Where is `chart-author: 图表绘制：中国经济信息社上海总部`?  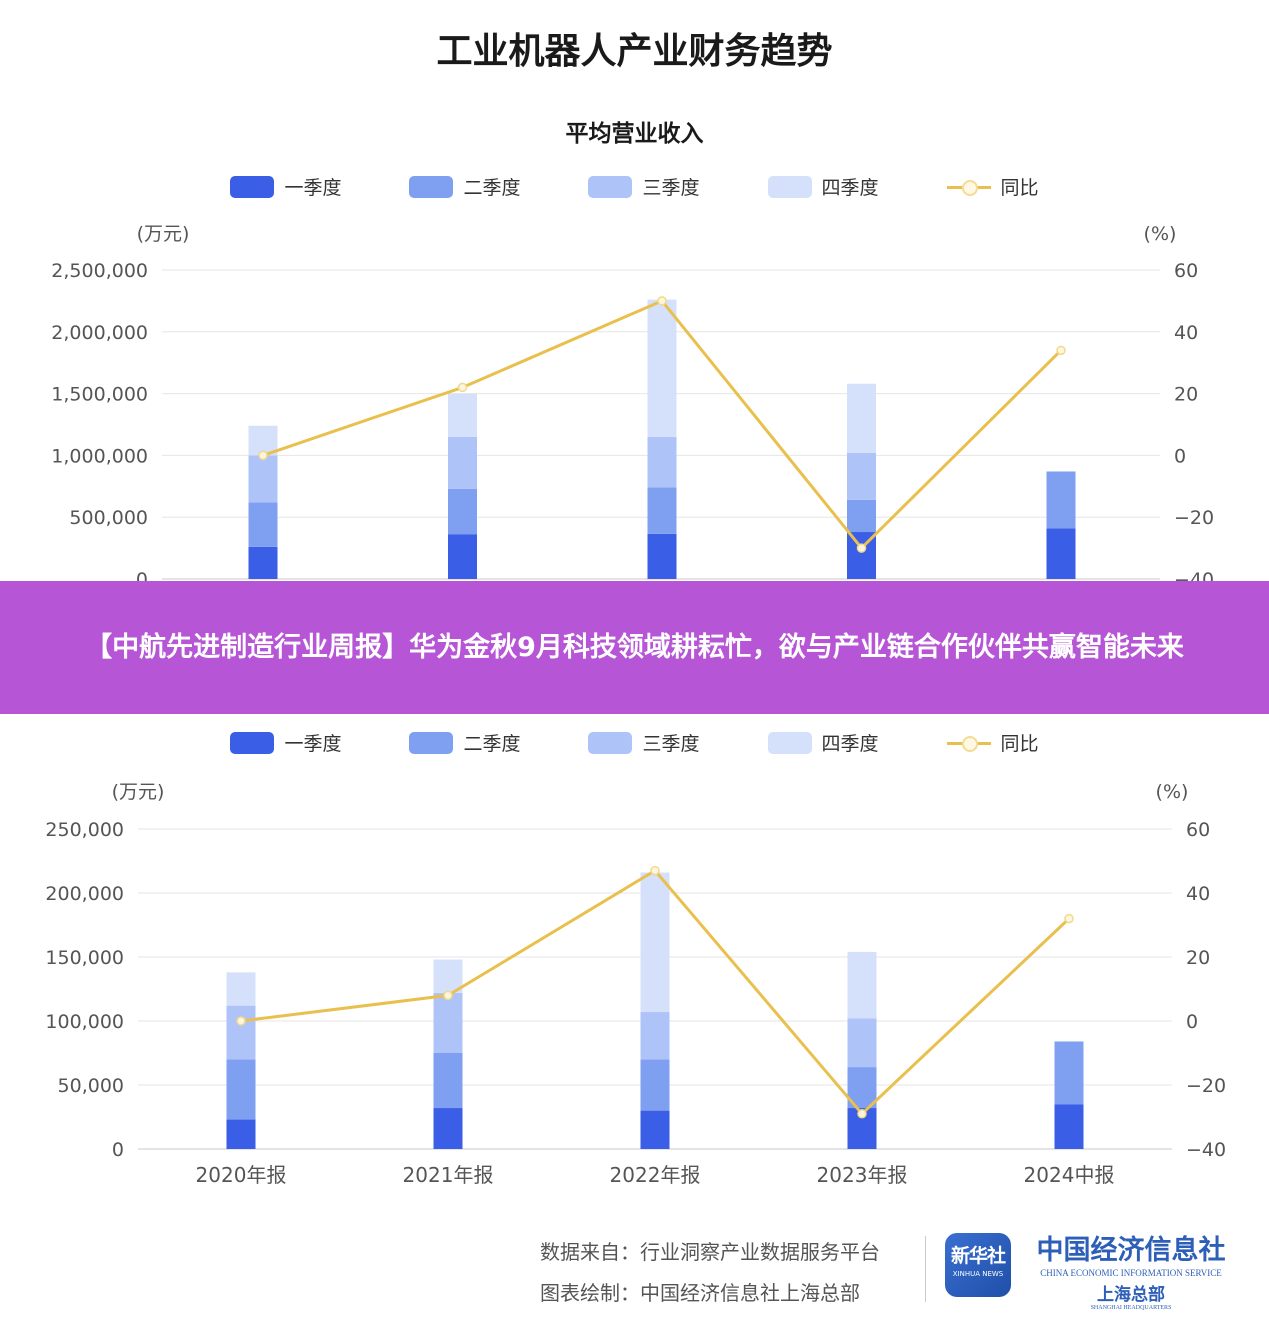 chart-author: 图表绘制：中国经济信息社上海总部 is located at coordinates (700, 1293).